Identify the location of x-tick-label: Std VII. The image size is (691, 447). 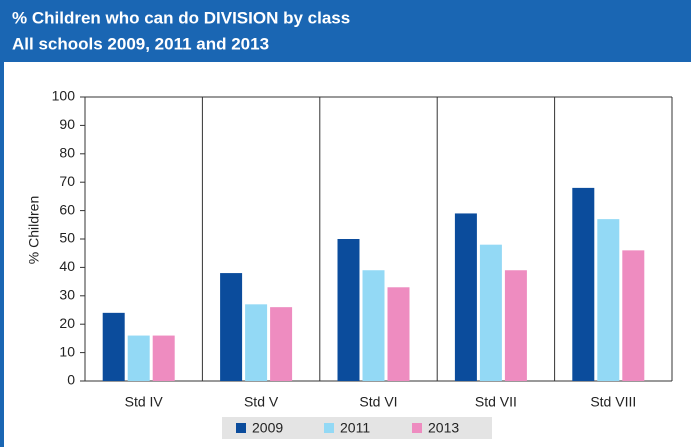
(496, 402).